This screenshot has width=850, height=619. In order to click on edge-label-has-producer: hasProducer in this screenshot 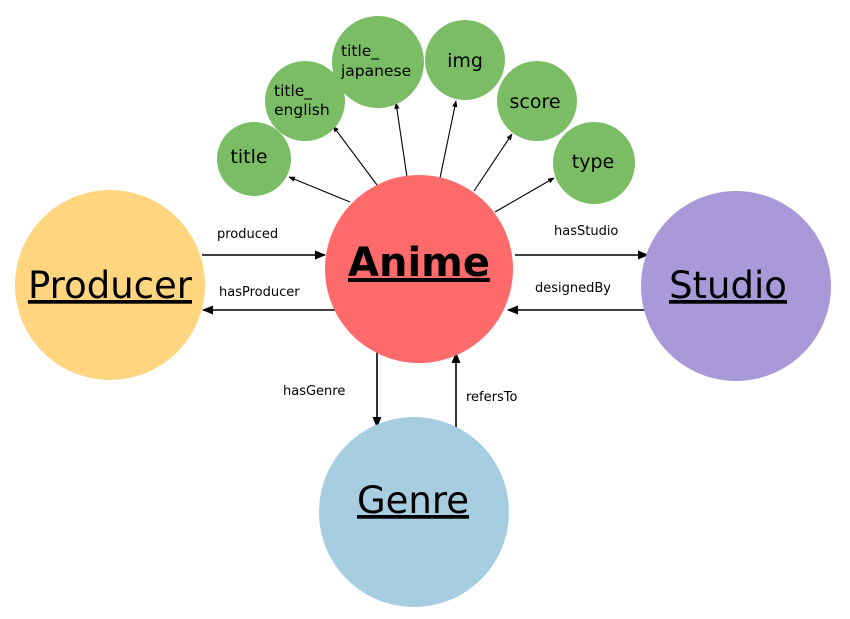, I will do `click(259, 292)`.